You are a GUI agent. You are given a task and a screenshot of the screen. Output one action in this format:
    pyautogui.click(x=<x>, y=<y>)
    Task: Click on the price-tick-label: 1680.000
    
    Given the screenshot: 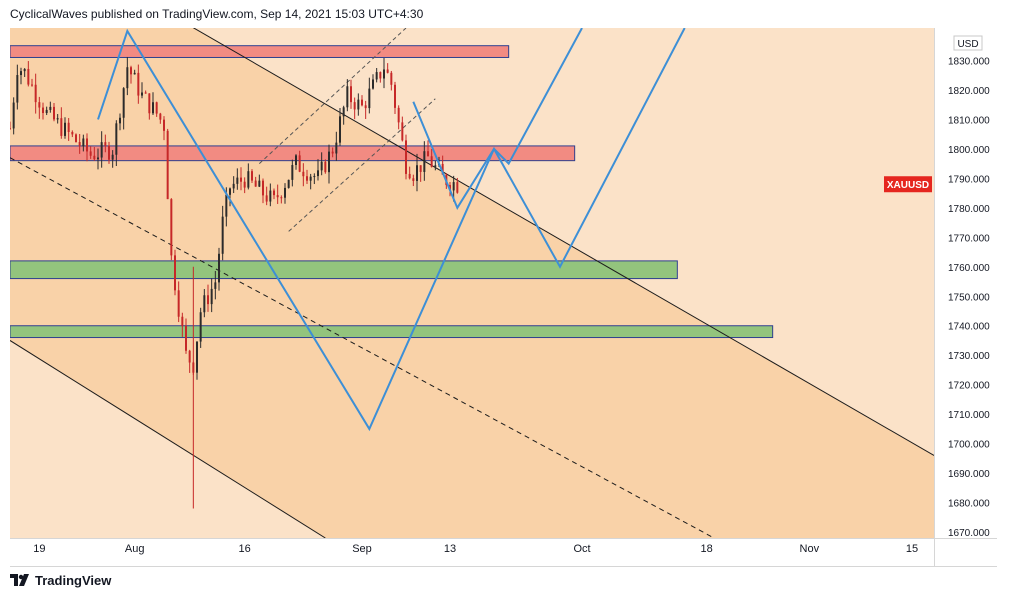 What is the action you would take?
    pyautogui.click(x=969, y=504)
    